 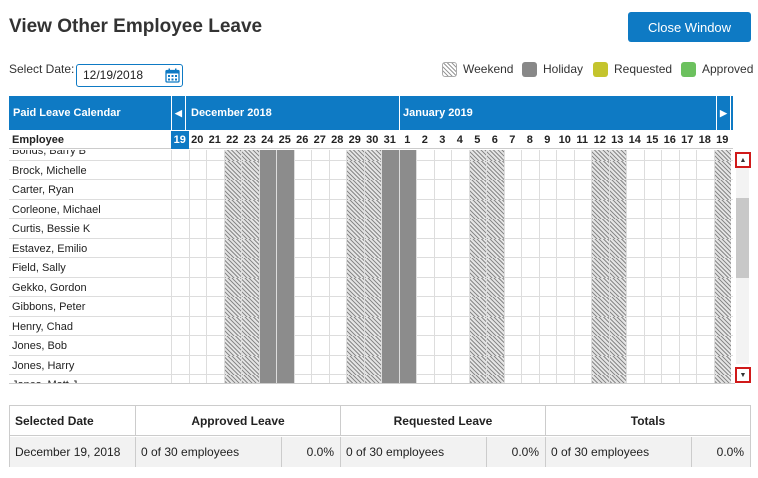 I want to click on calendar-icon, so click(x=172, y=75).